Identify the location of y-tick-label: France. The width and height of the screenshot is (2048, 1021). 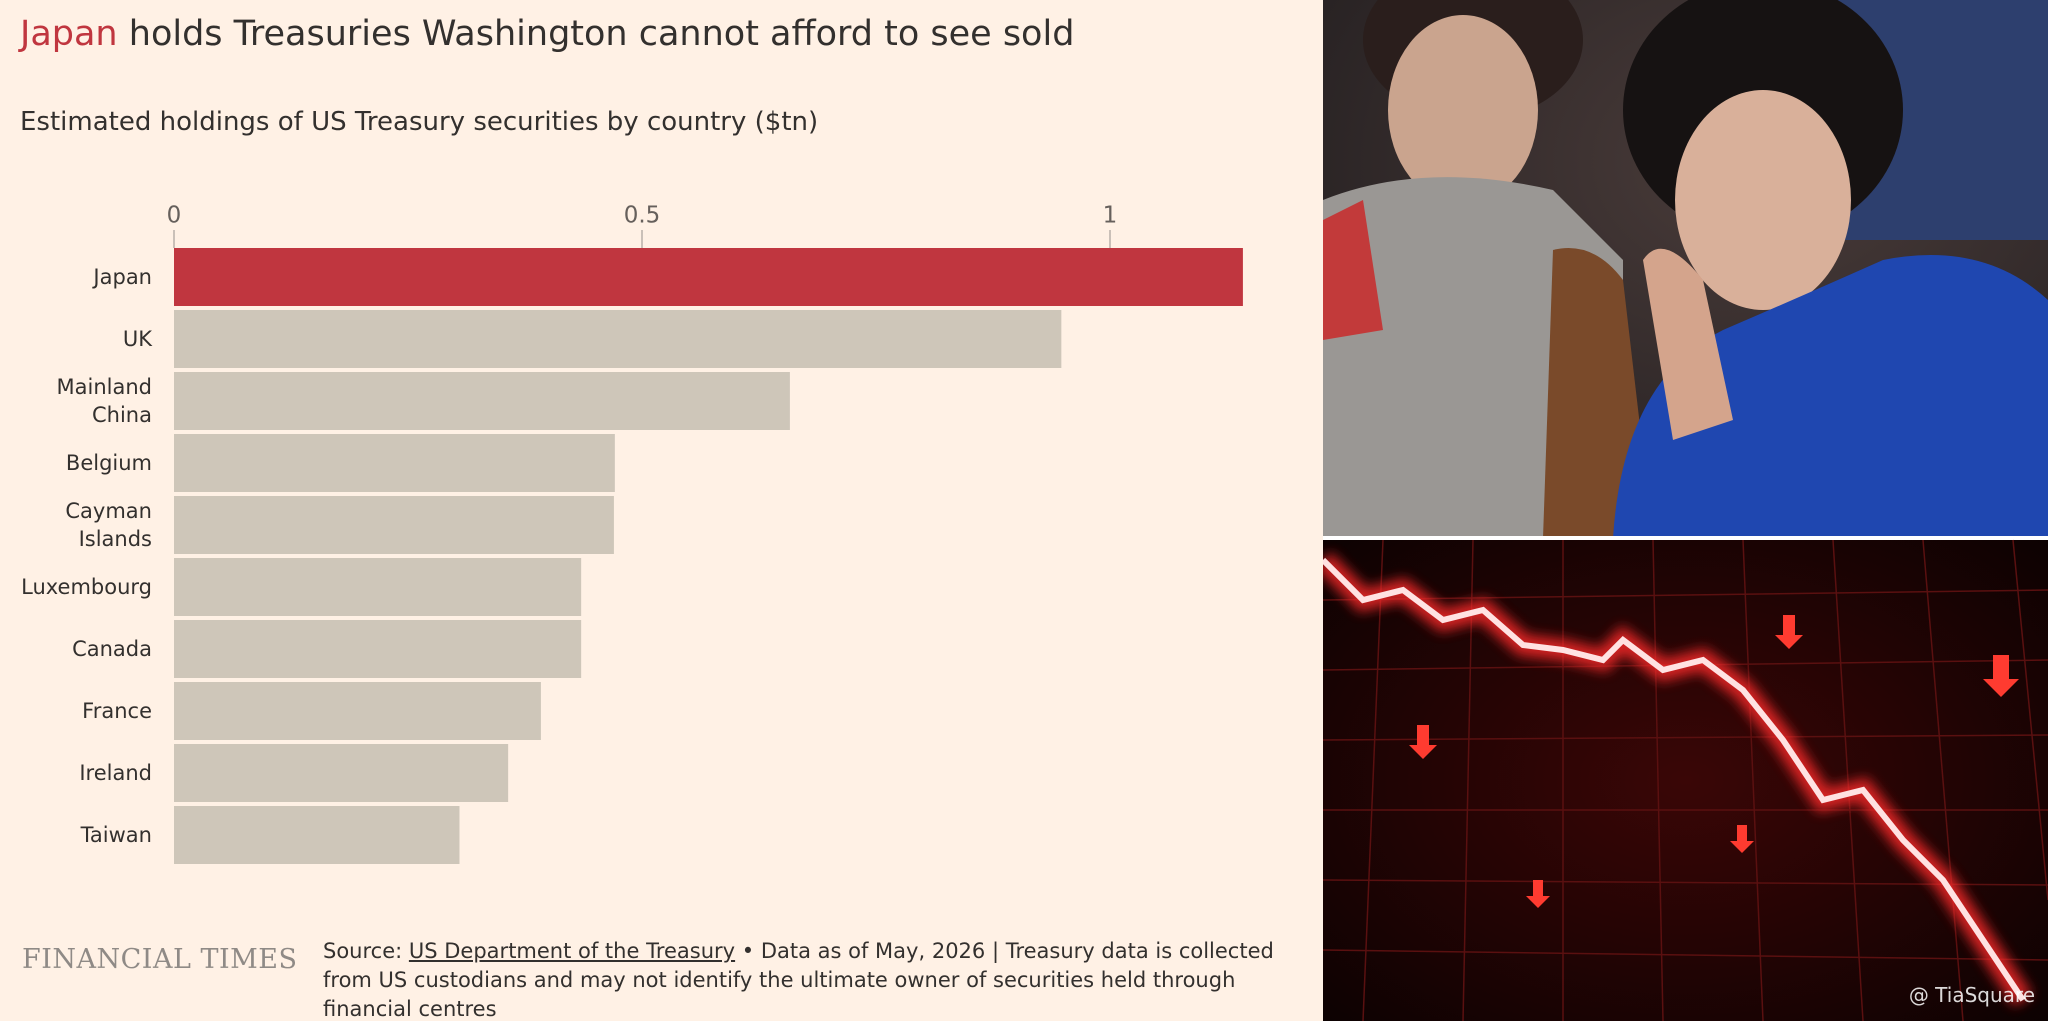
(117, 711).